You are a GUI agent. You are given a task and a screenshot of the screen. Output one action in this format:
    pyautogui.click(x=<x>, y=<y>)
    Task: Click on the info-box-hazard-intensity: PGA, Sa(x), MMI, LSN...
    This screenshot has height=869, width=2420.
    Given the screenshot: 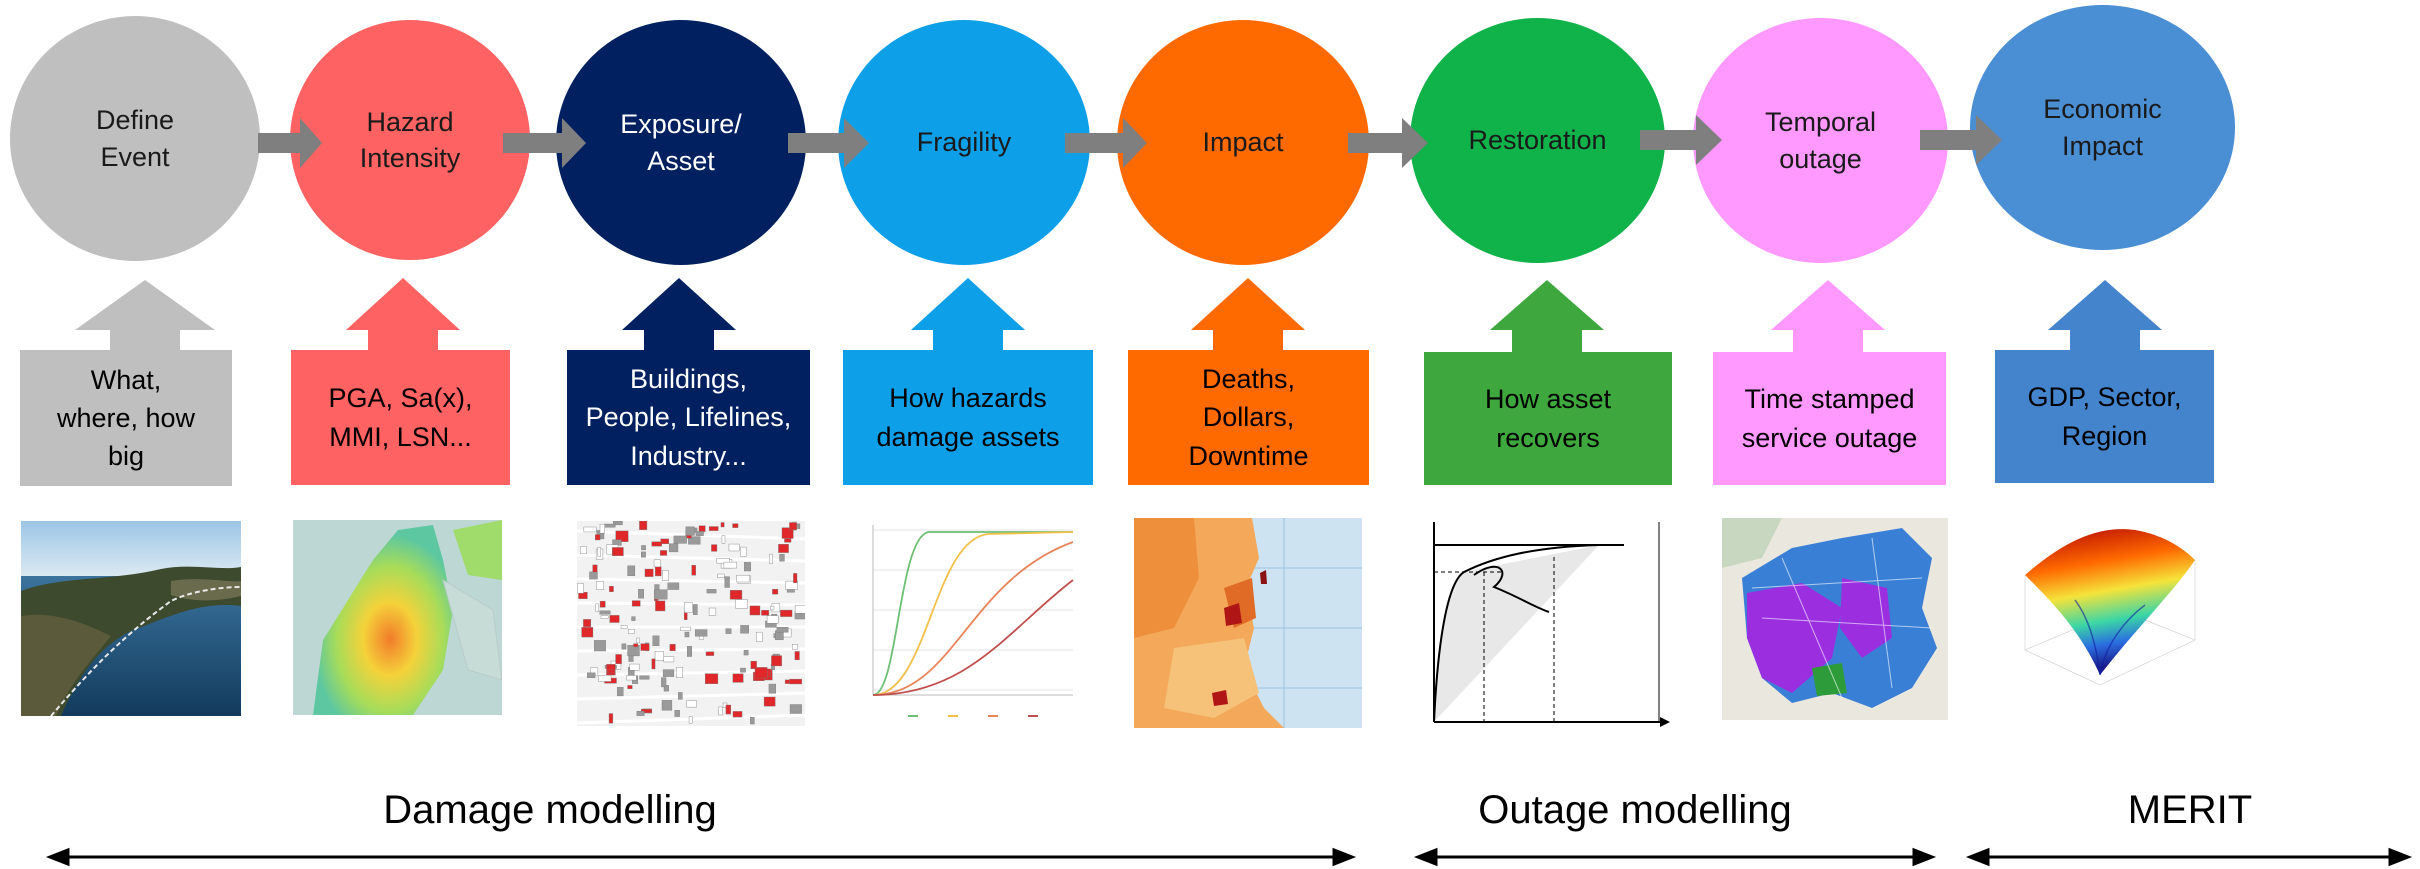 What is the action you would take?
    pyautogui.click(x=400, y=417)
    